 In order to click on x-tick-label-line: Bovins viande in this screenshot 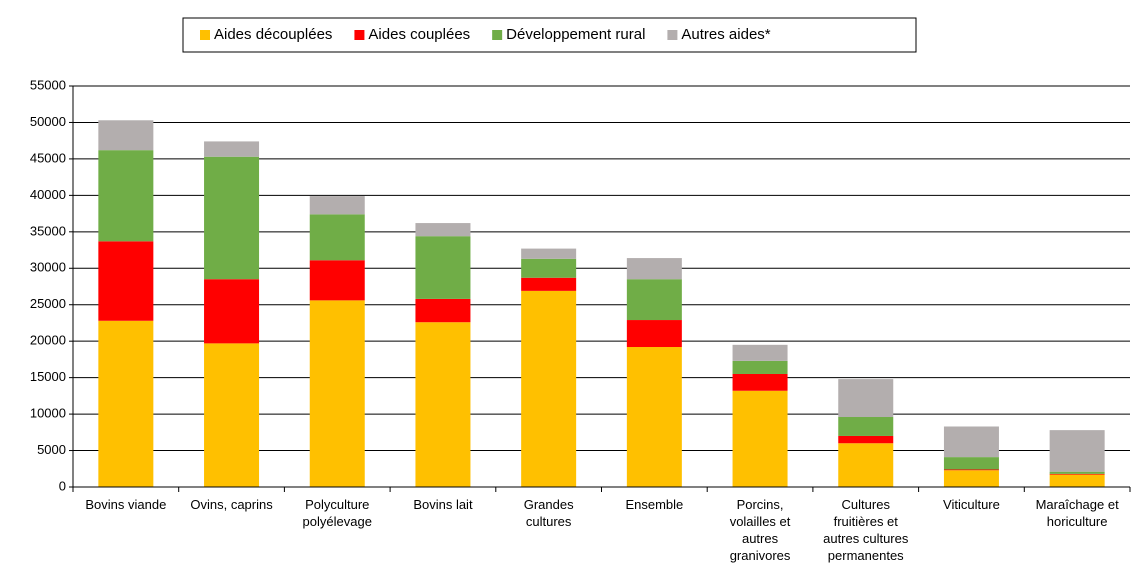, I will do `click(125, 504)`.